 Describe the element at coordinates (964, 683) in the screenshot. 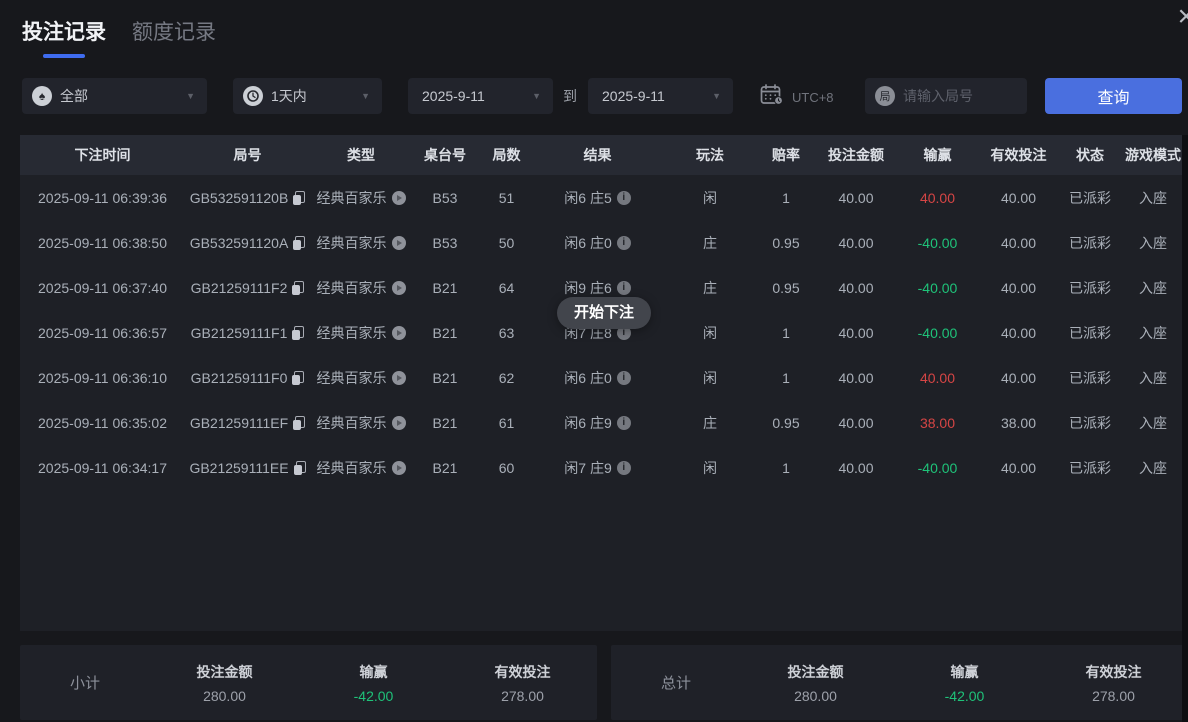

I see `total-win-loss: 输赢 -42.00` at that location.